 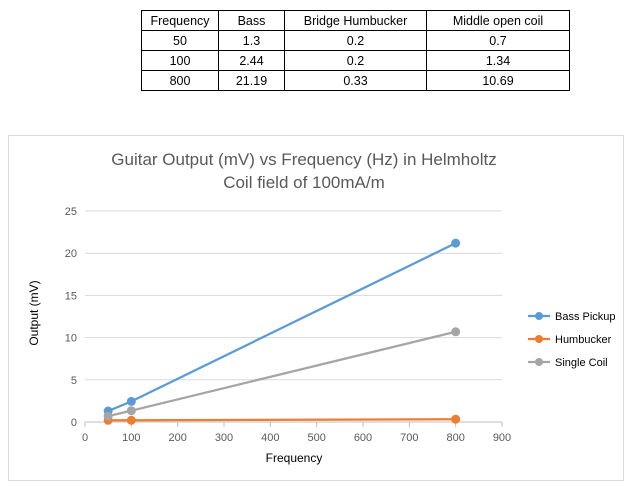 What do you see at coordinates (71, 339) in the screenshot?
I see `y-tick-label: 10` at bounding box center [71, 339].